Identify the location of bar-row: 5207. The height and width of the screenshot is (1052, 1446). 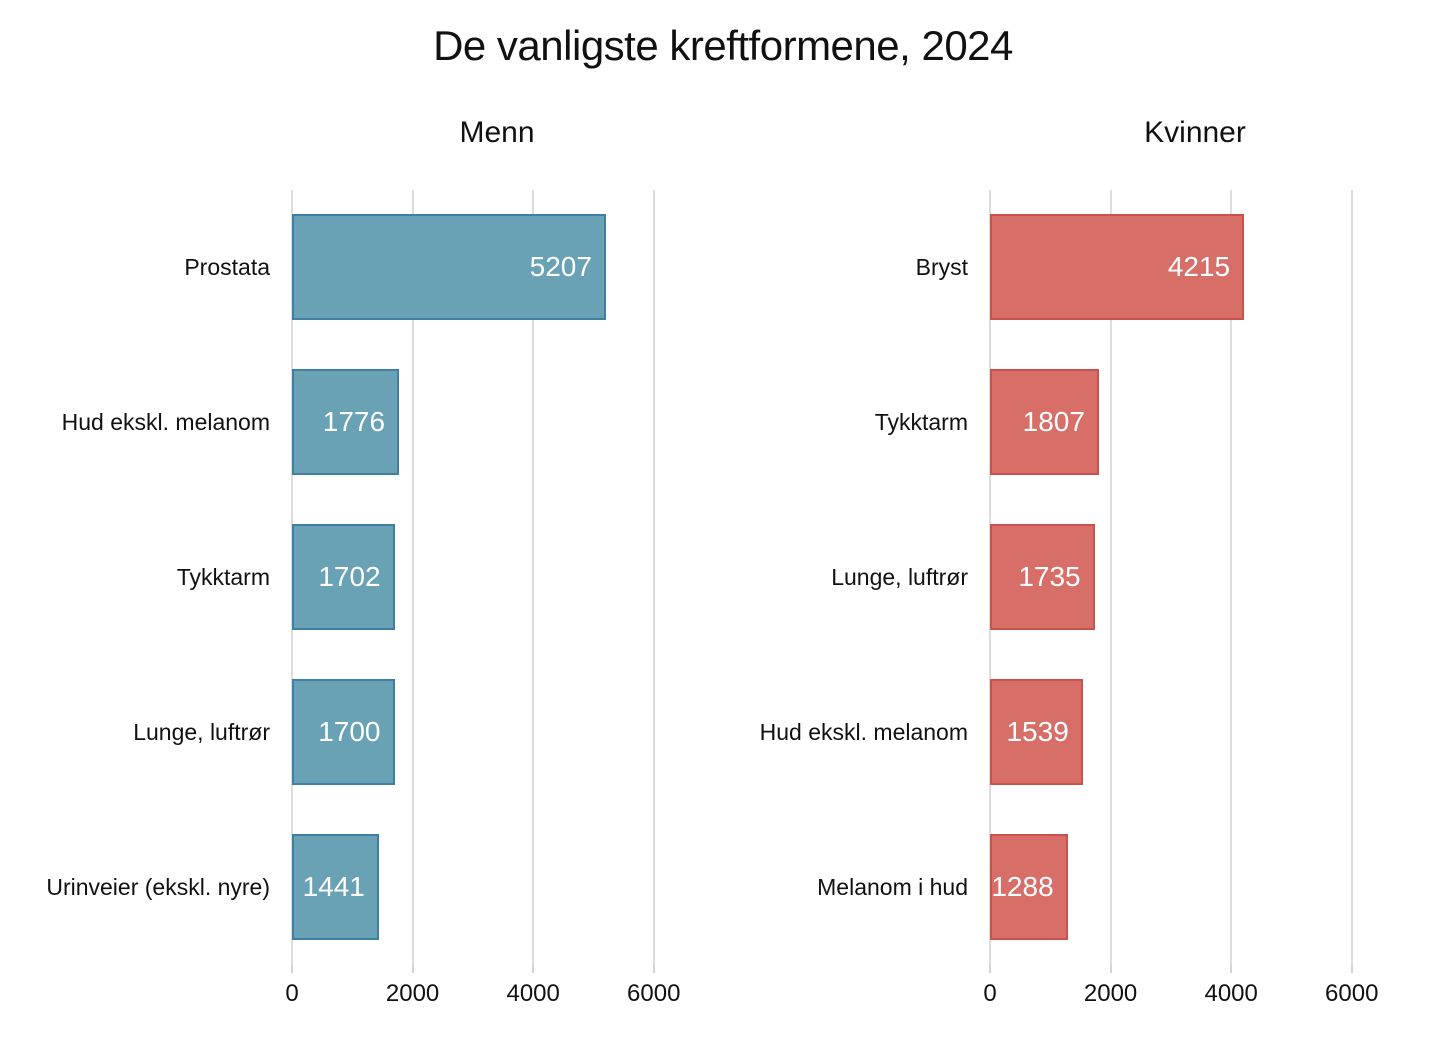
(497, 267).